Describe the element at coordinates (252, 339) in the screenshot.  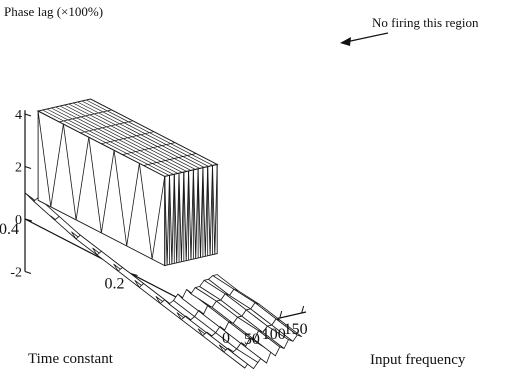
I see `x-tick-label: 50` at that location.